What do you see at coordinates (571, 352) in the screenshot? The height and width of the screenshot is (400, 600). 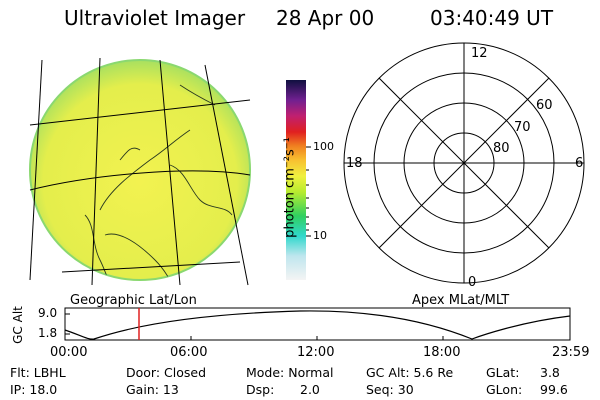 I see `orbit-xtick: 23:59` at bounding box center [571, 352].